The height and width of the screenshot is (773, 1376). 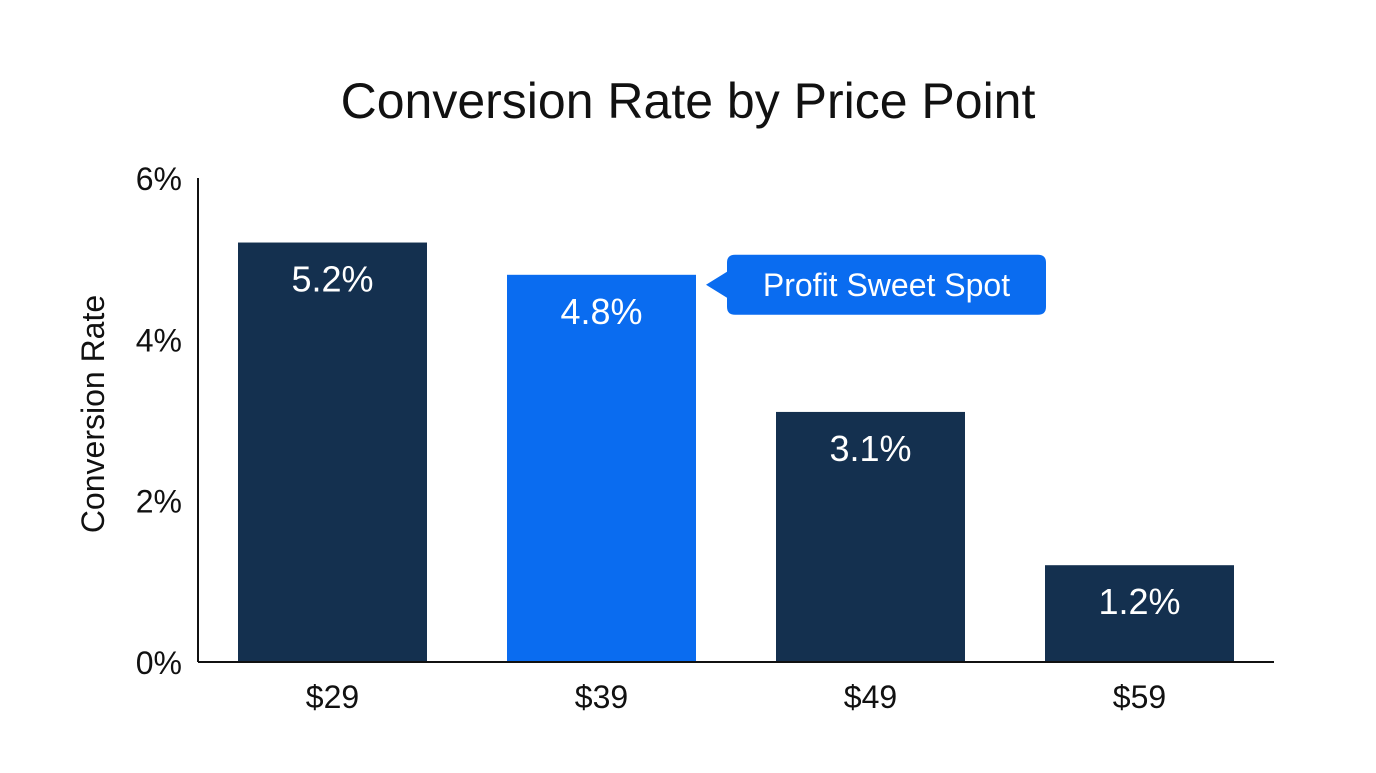 I want to click on y-tick-label: 4%, so click(x=159, y=340).